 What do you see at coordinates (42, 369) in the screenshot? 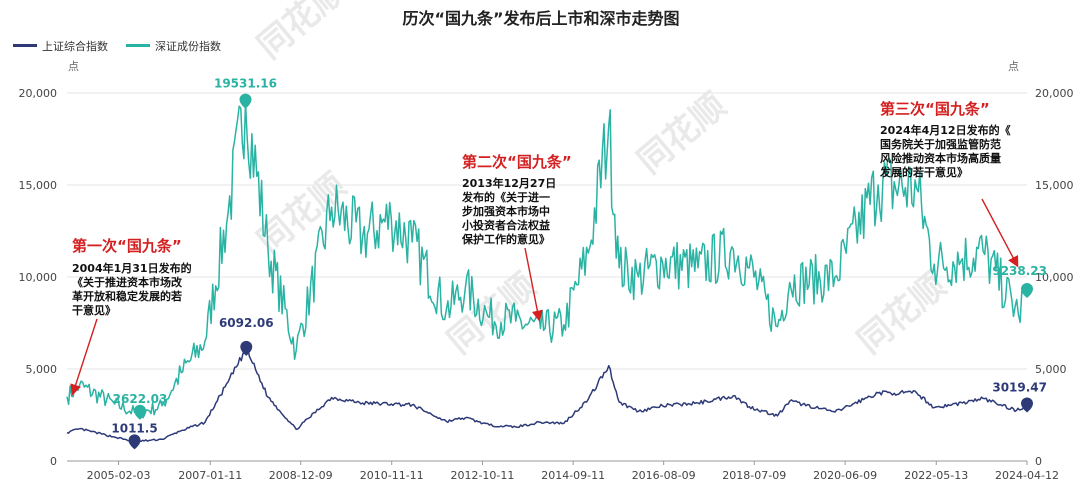
I see `y-tick-left-1: 5,000` at bounding box center [42, 369].